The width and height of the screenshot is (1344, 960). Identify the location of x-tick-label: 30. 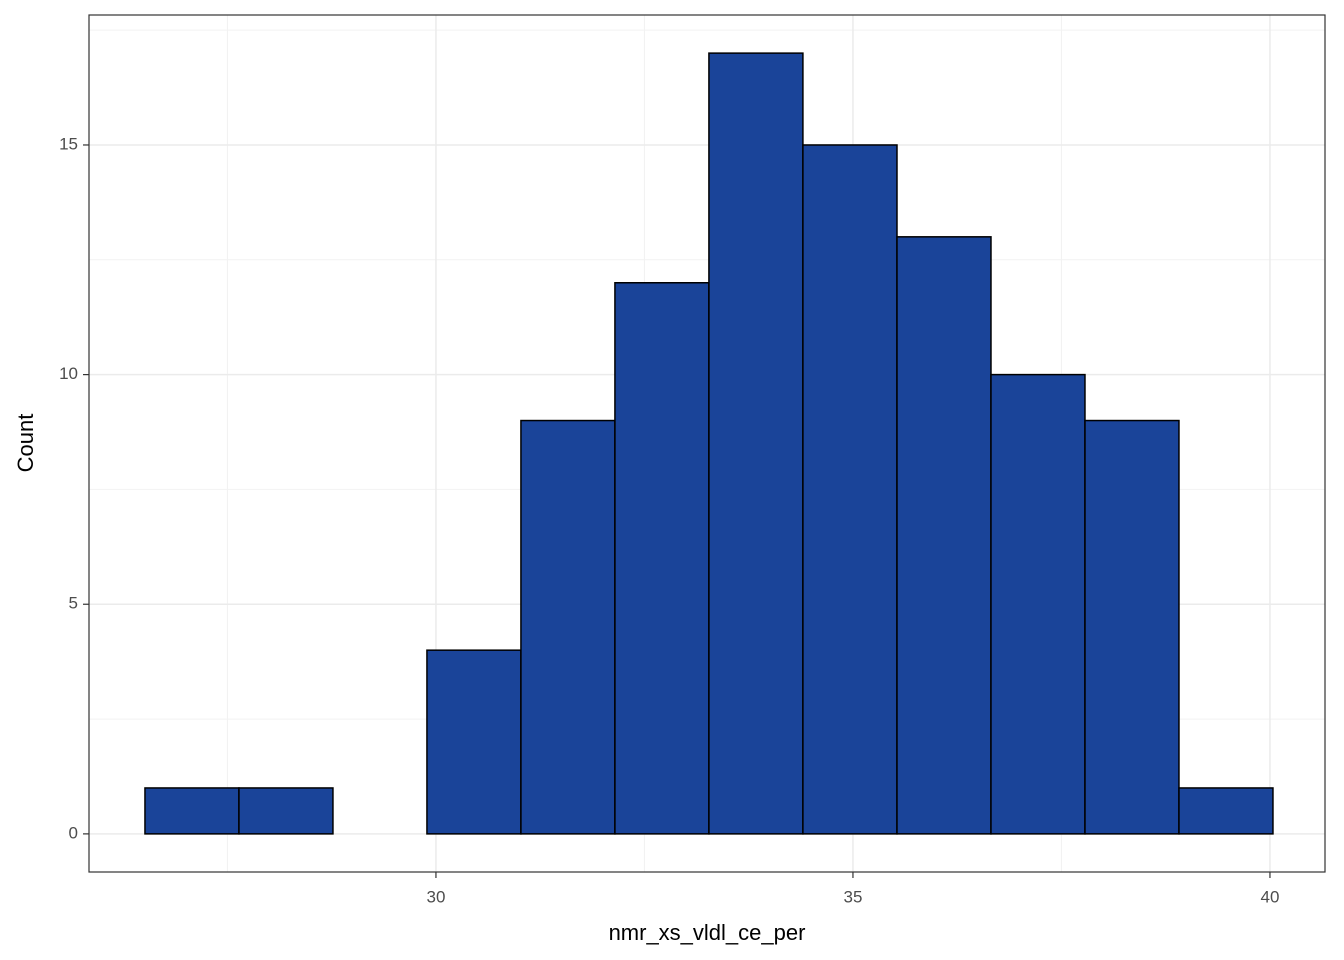
(435, 896).